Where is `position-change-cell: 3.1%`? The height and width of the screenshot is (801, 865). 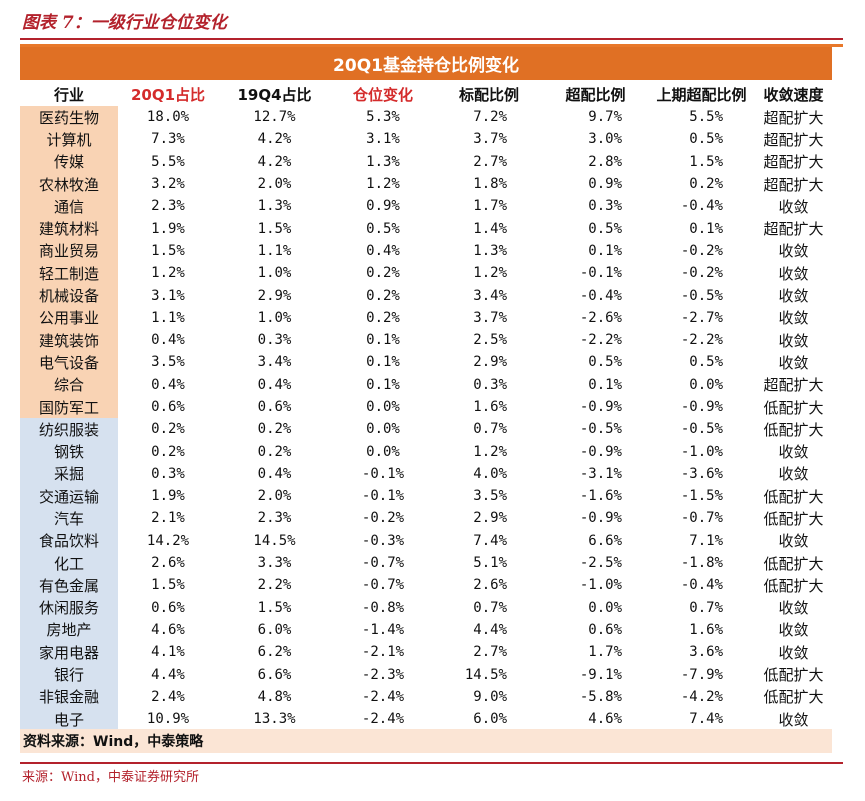
position-change-cell: 3.1% is located at coordinates (383, 139).